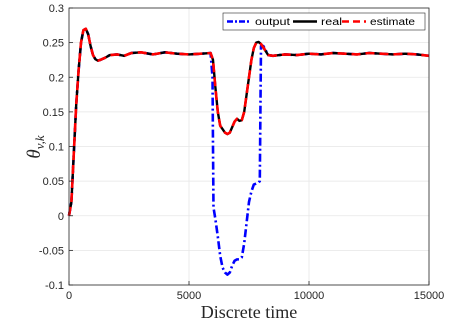 The width and height of the screenshot is (450, 334). Describe the element at coordinates (56, 9) in the screenshot. I see `y-tick-label: 0.3` at that location.